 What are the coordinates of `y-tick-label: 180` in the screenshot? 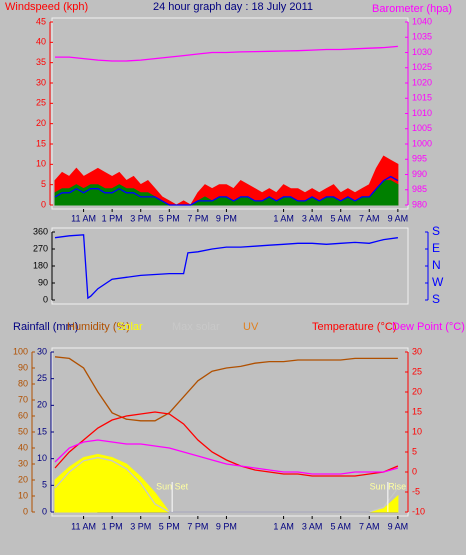 It's located at (40, 265).